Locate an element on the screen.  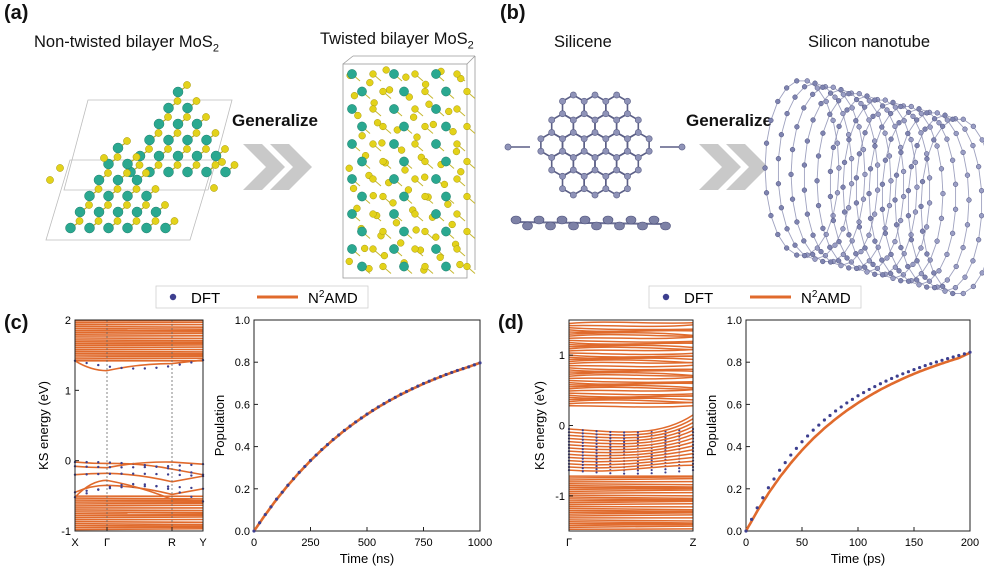
nontwisted-mos2-structure is located at coordinates (142, 161).